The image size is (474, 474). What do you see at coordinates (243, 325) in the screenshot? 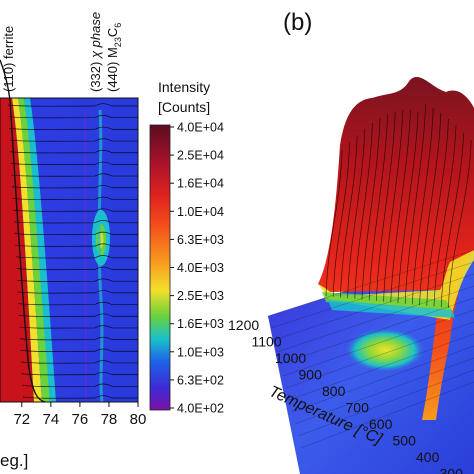
I see `temperature-tick-label: 1200` at bounding box center [243, 325].